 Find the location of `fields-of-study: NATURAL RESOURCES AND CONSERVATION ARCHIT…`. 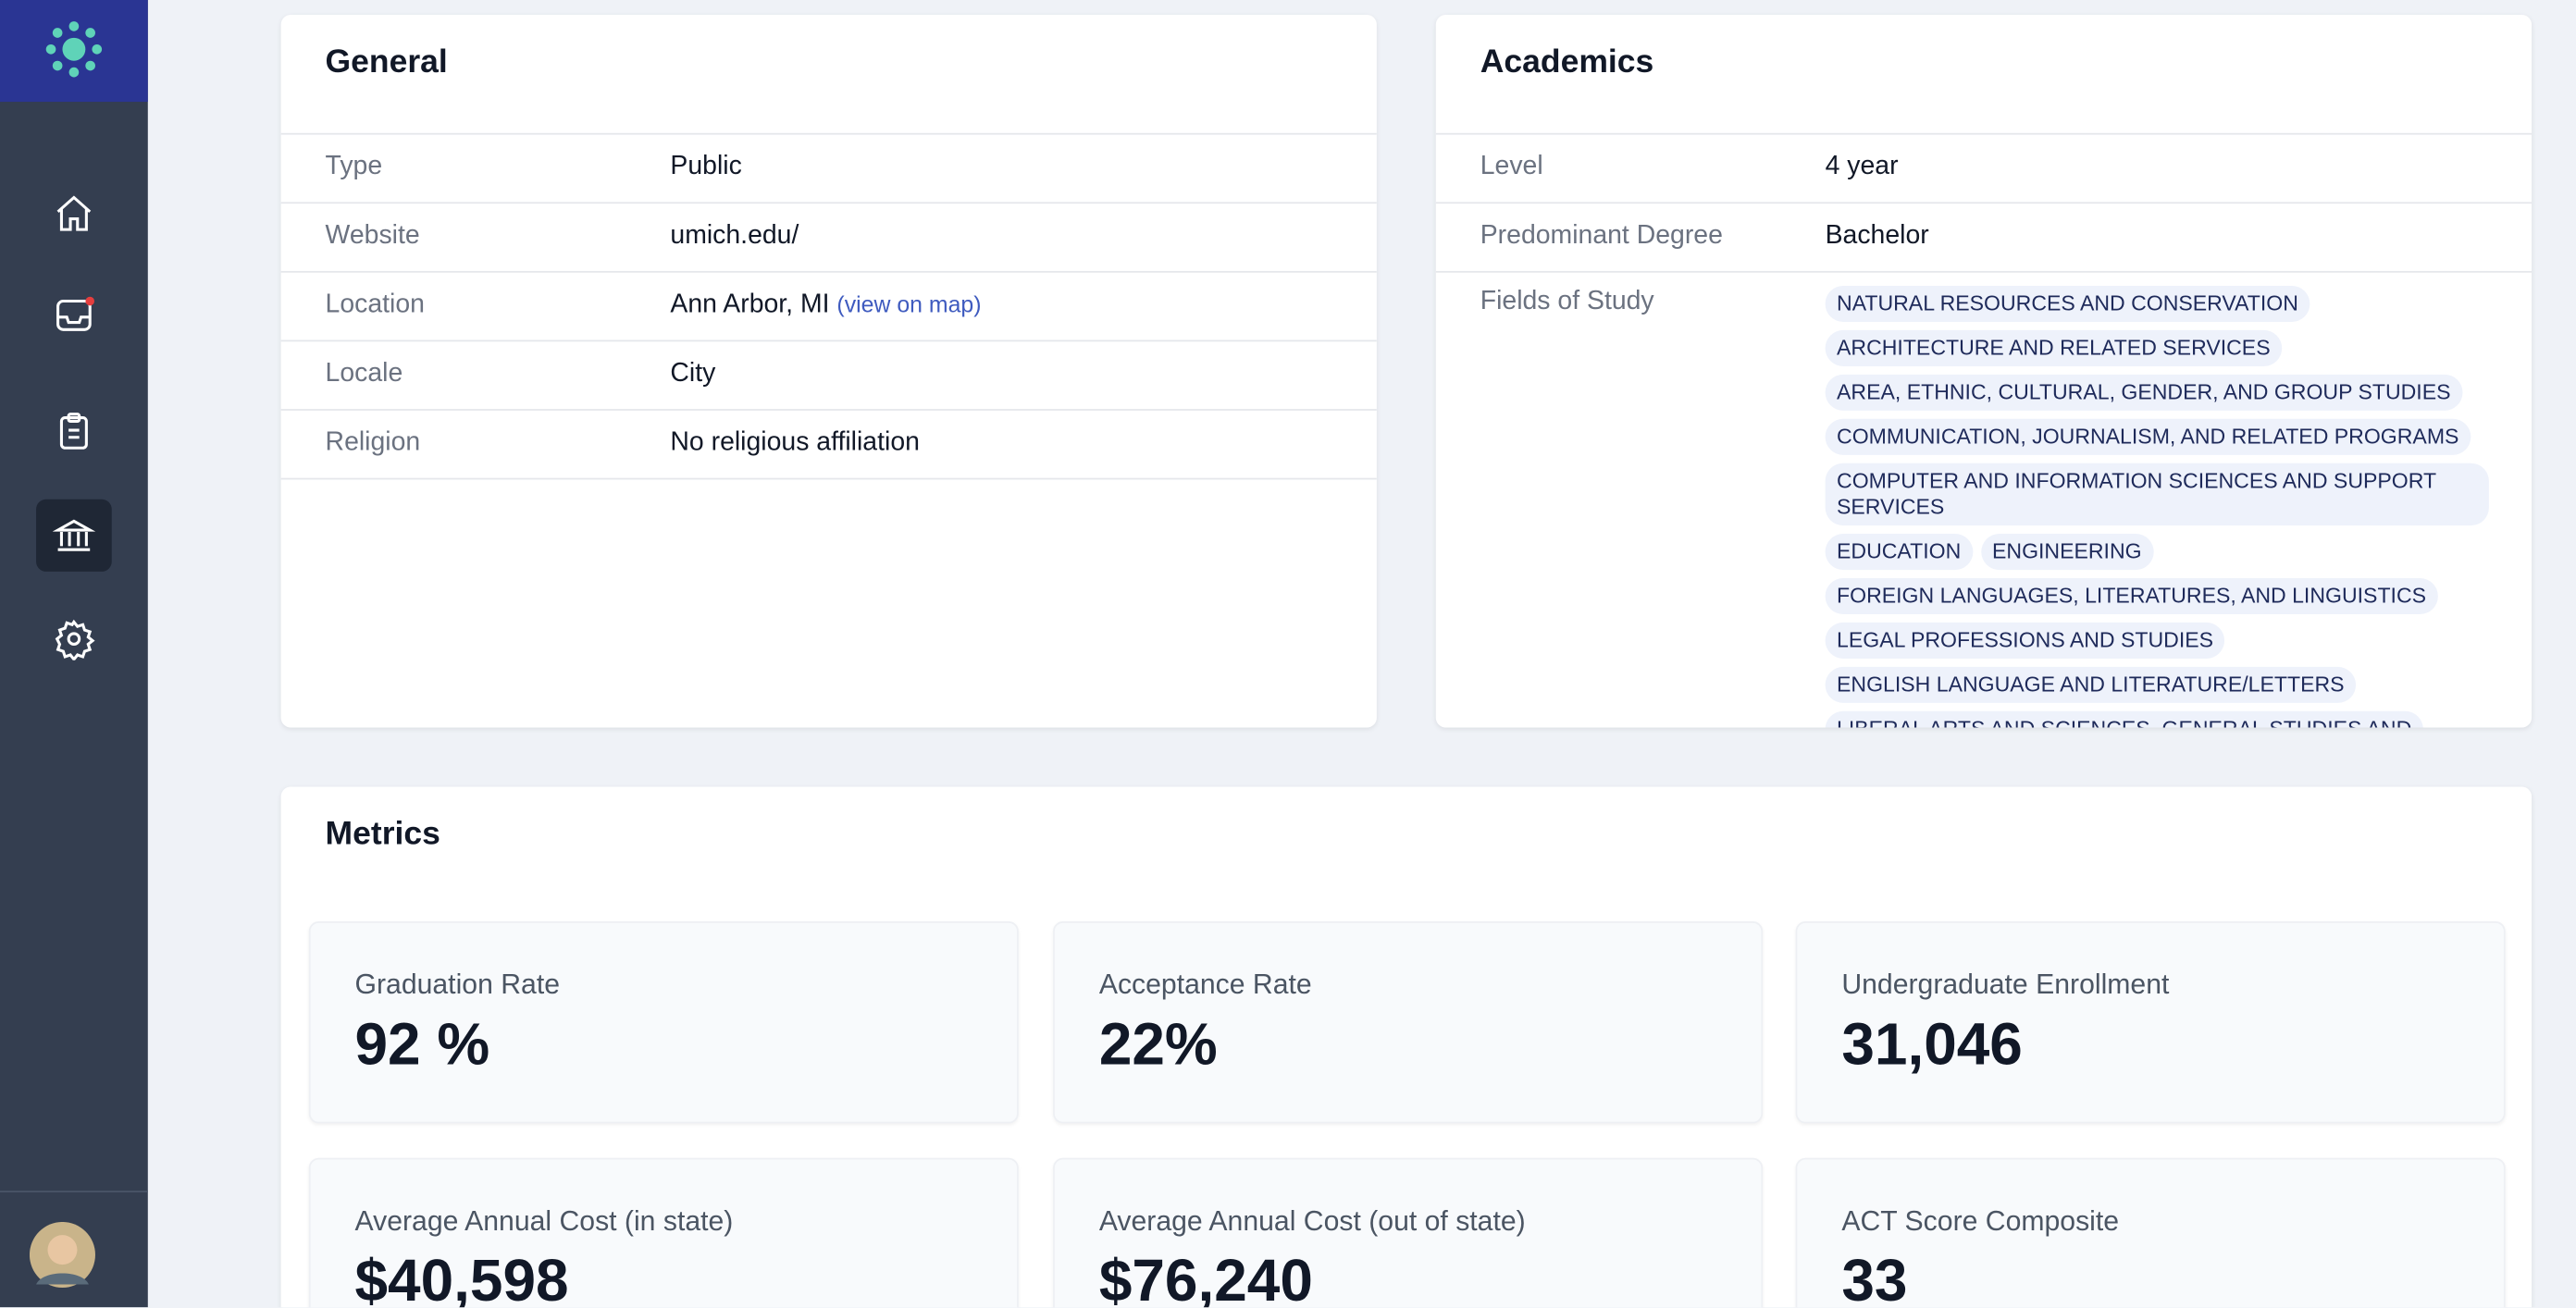

fields-of-study: NATURAL RESOURCES AND CONSERVATION ARCHIT… is located at coordinates (2157, 506).